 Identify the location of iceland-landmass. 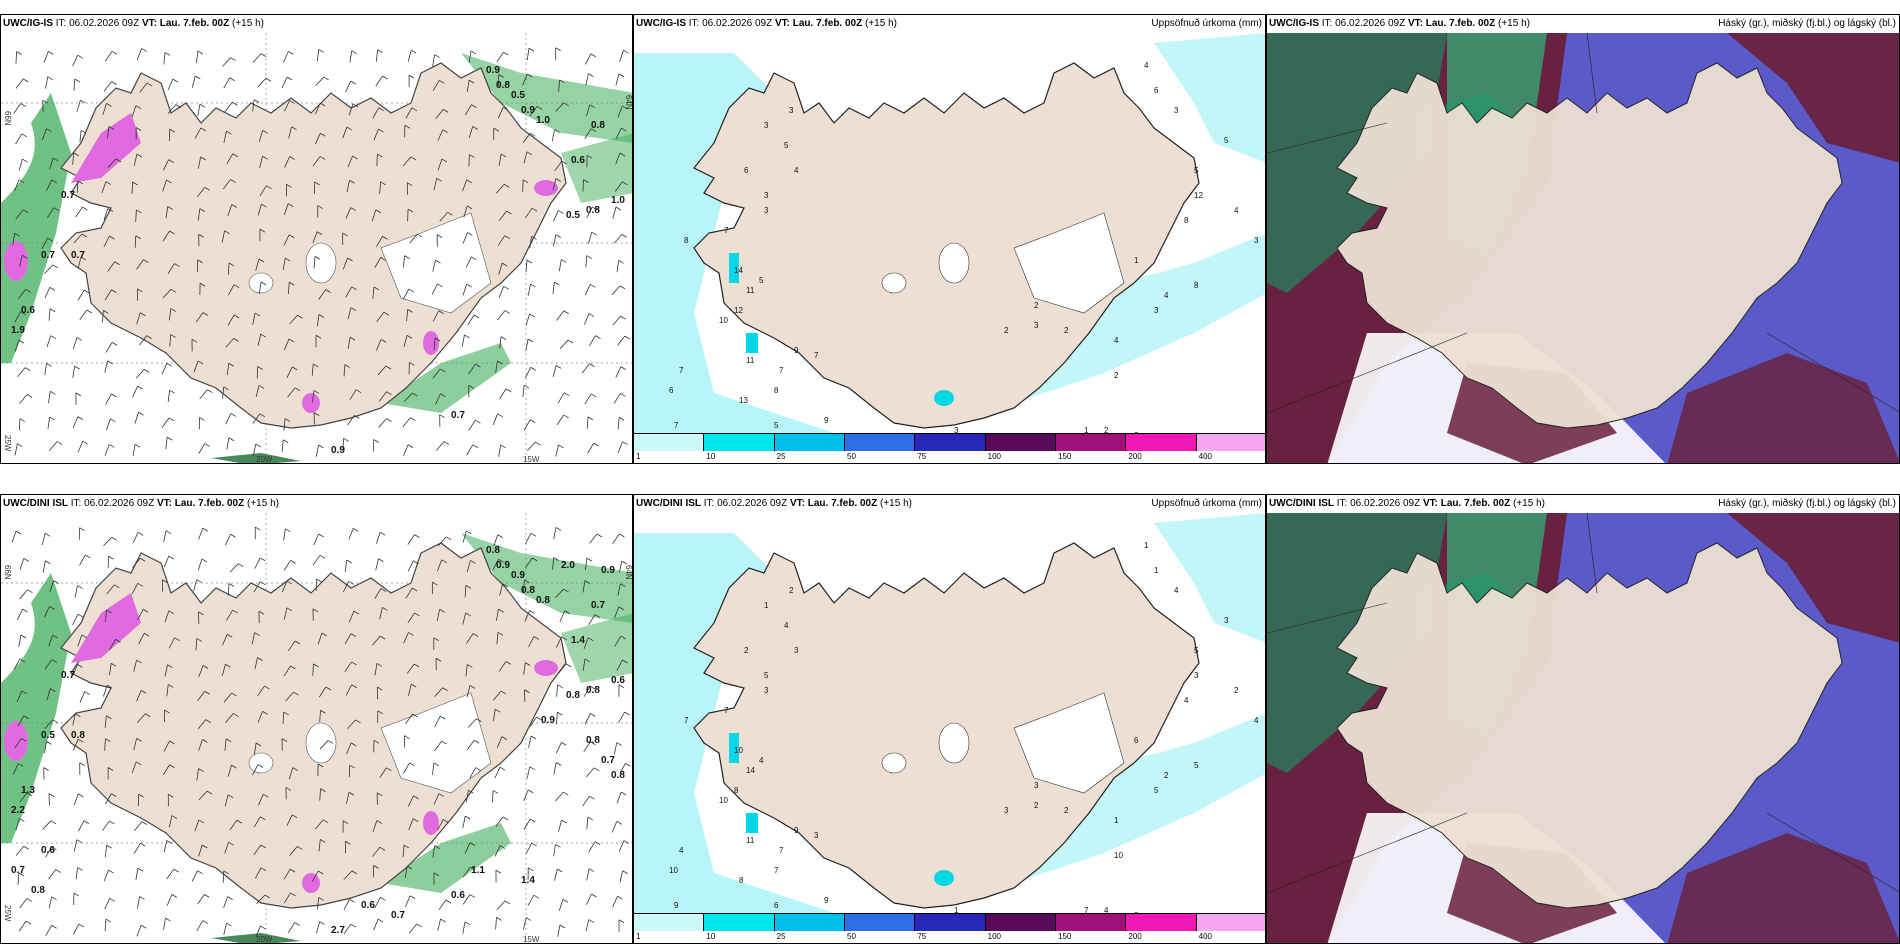
(1589, 725).